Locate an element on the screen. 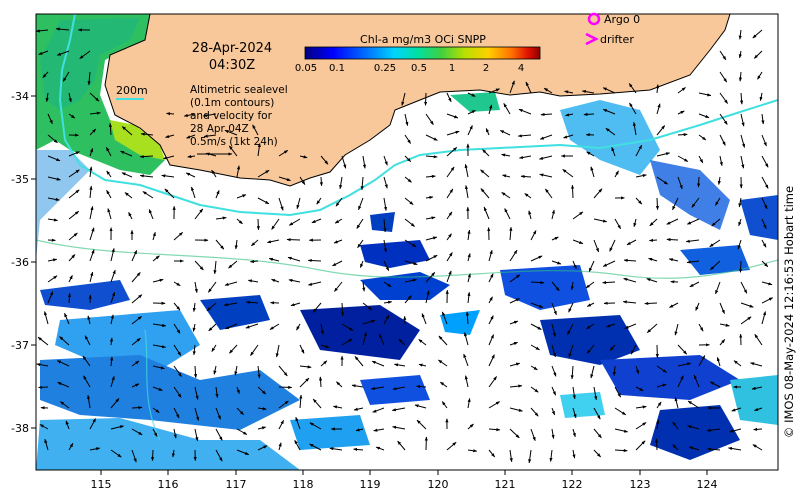 This screenshot has height=500, width=800. chl-patch-east-blue is located at coordinates (690, 195).